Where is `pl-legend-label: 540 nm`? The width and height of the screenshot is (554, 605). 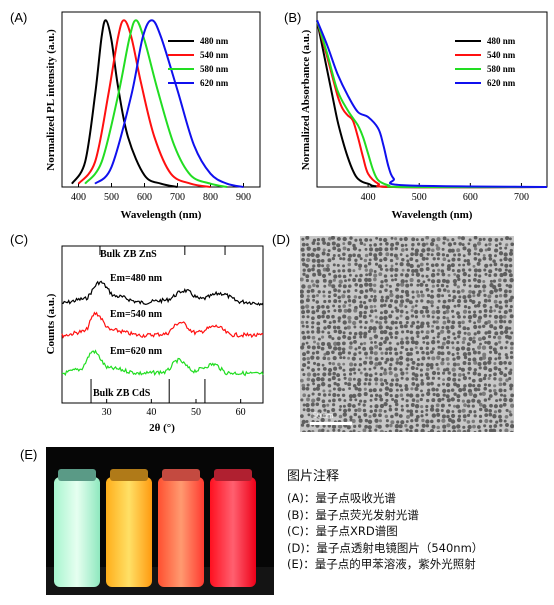
pl-legend-label: 540 nm is located at coordinates (214, 55).